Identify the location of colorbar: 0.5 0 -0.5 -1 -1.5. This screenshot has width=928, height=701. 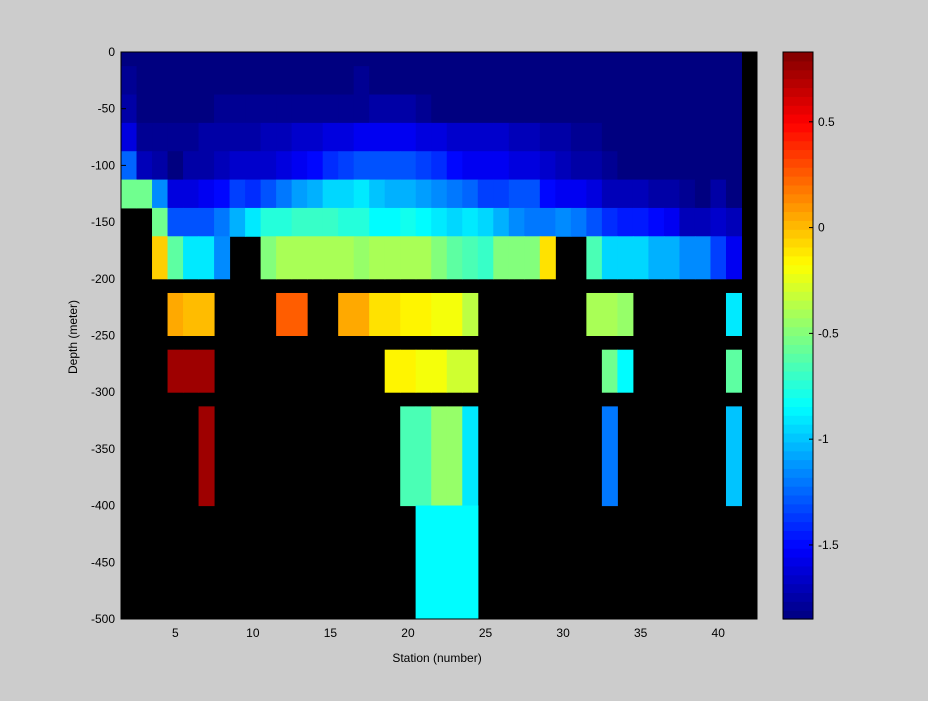
(810, 335).